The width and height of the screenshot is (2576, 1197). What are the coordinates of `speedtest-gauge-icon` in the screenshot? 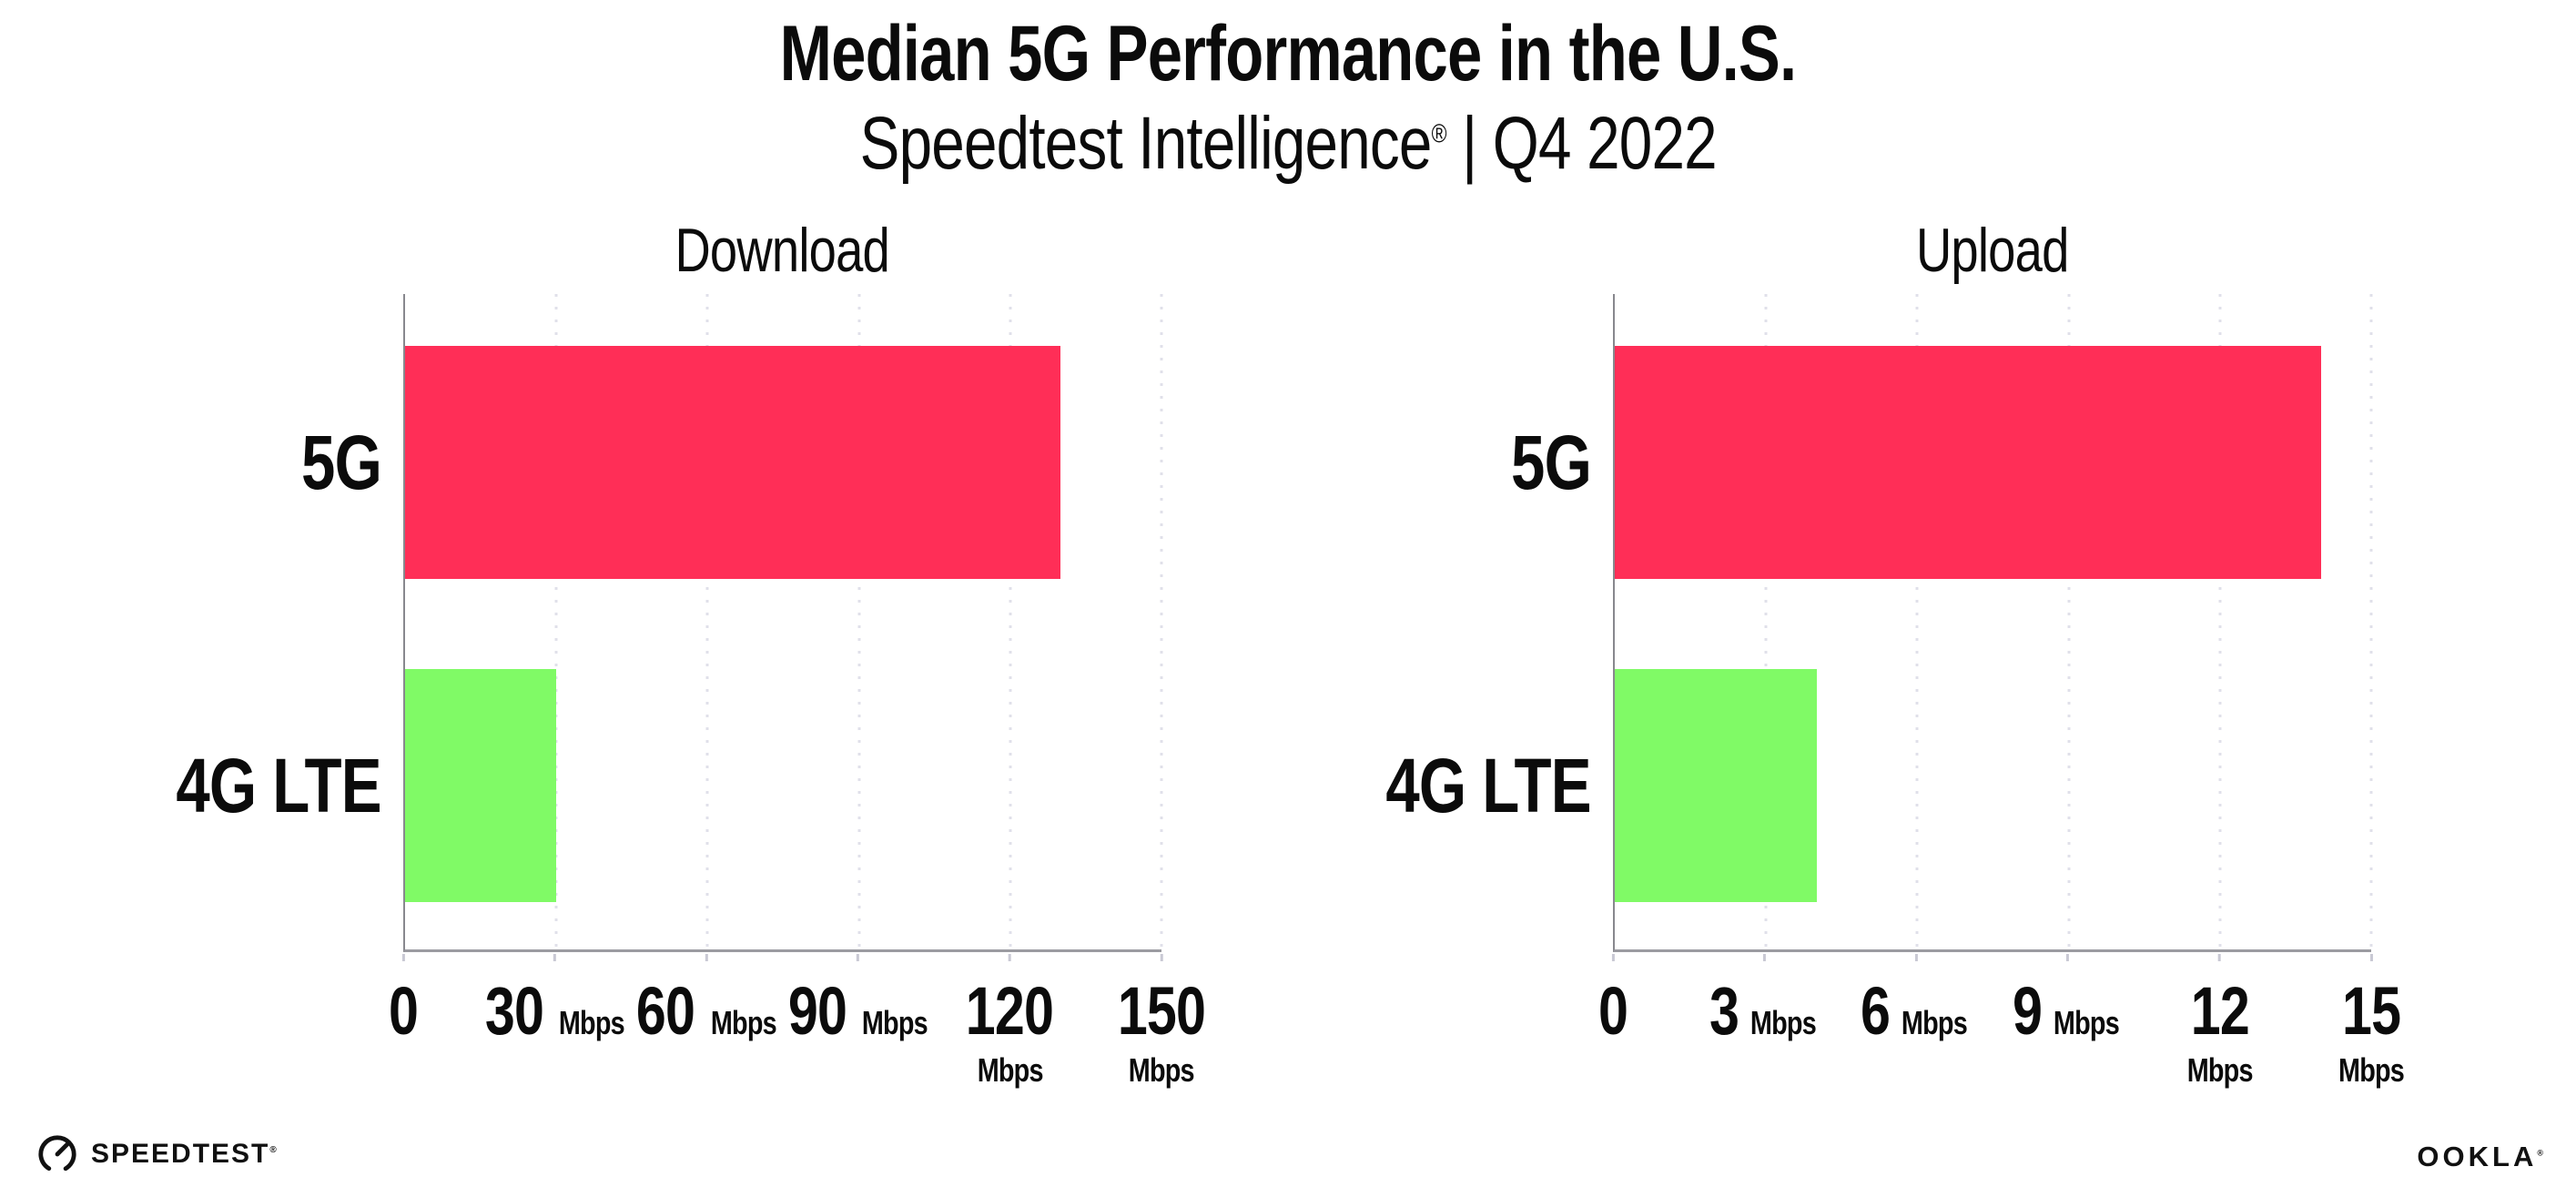 It's located at (57, 1154).